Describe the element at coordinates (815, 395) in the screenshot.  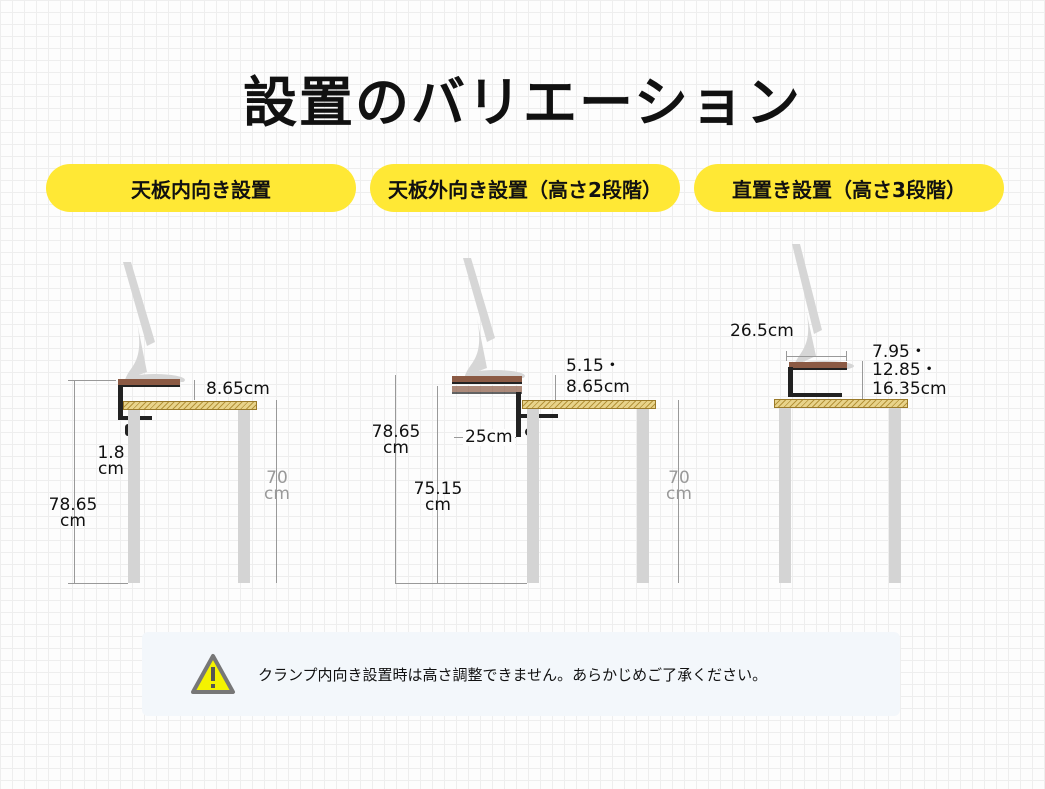
I see `stand-base` at that location.